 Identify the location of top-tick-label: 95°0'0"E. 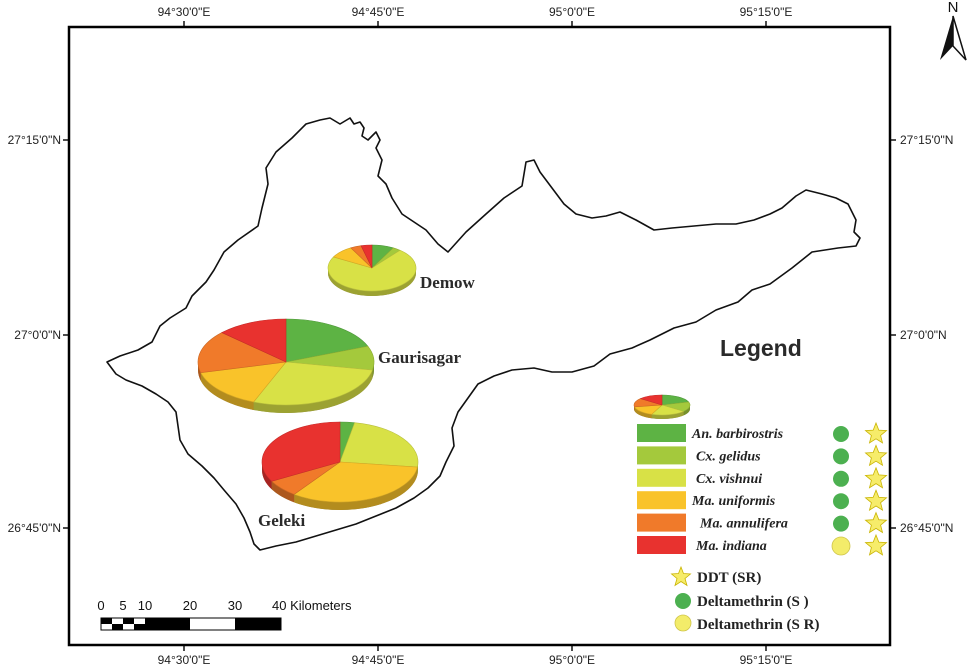
(572, 12).